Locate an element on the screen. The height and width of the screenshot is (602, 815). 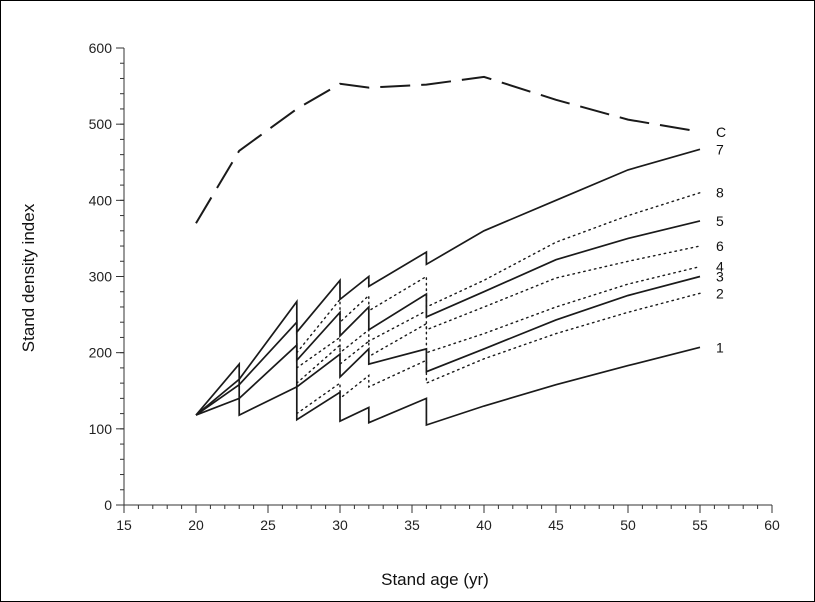
y-tick-label: 0 is located at coordinates (108, 505).